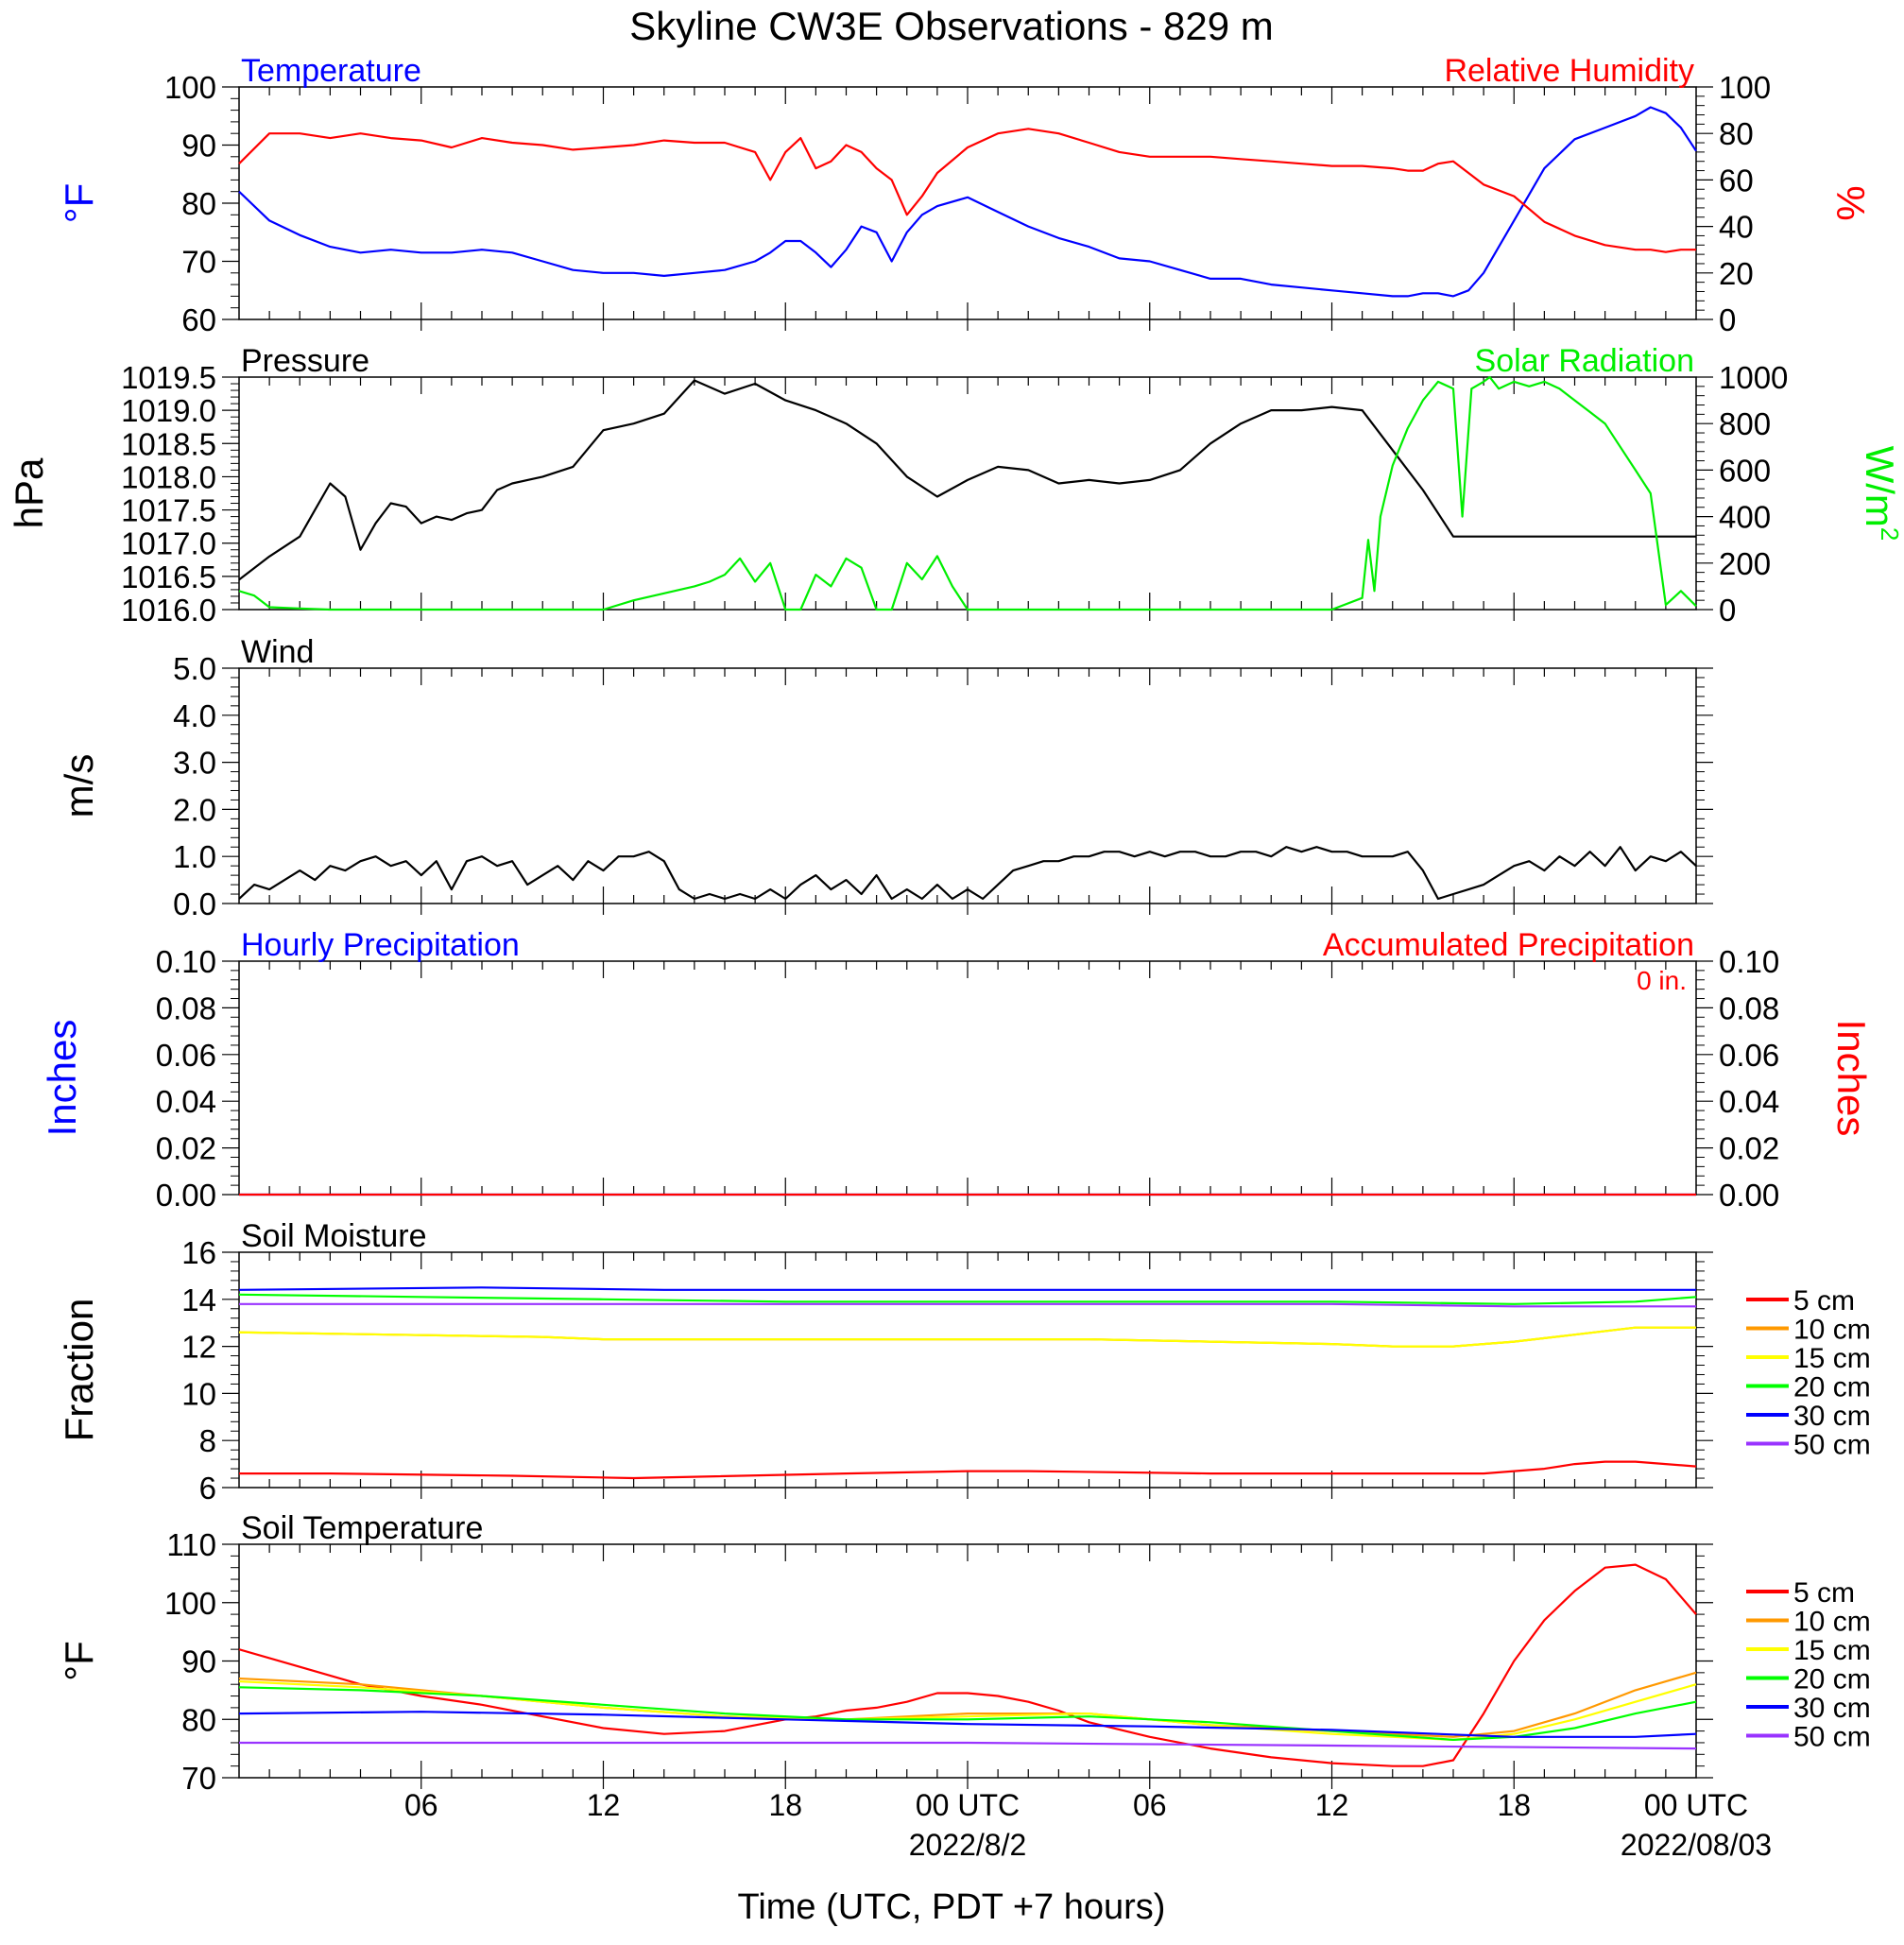 The width and height of the screenshot is (1904, 1945). Describe the element at coordinates (198, 1252) in the screenshot. I see `y-tick-label: 16` at that location.